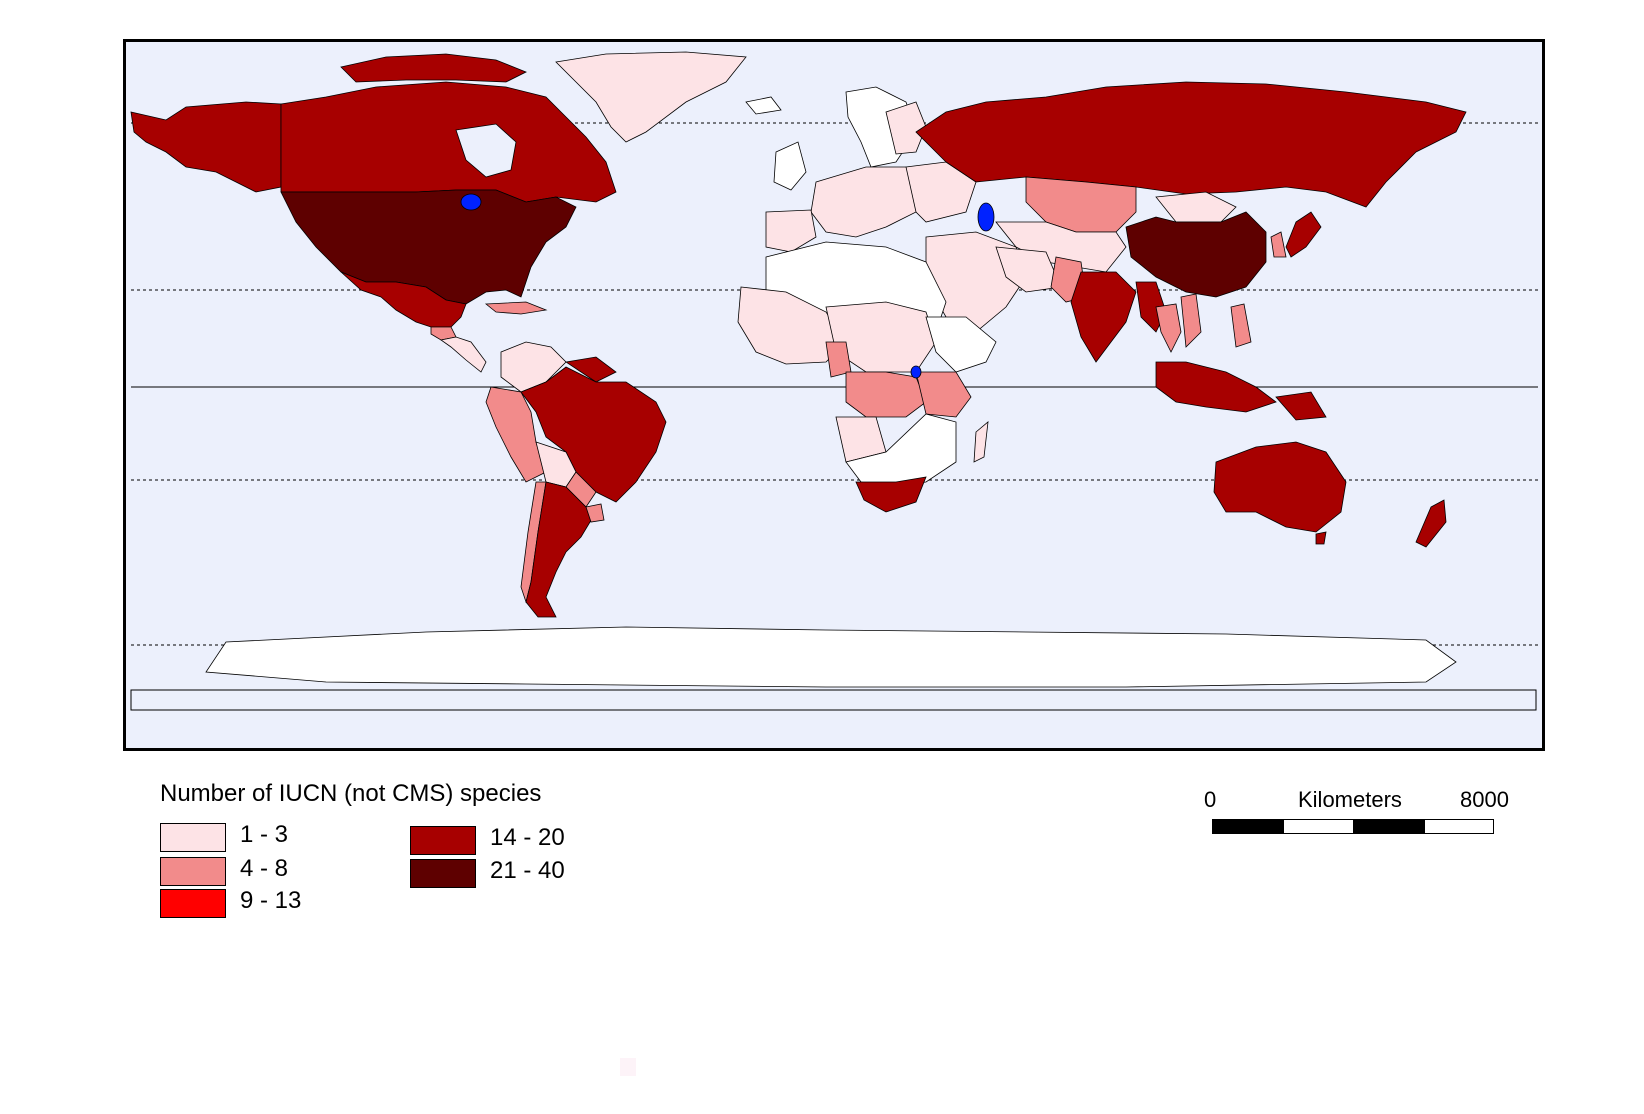  What do you see at coordinates (1350, 799) in the screenshot?
I see `scale-unit-label: Kilometers` at bounding box center [1350, 799].